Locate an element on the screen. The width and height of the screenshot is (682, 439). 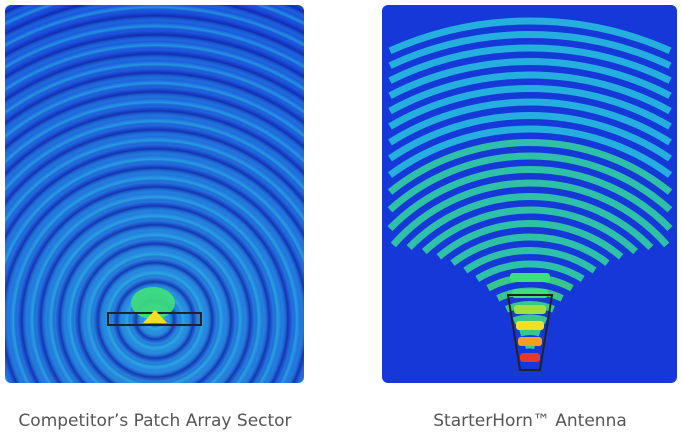
feed-hotspot is located at coordinates (155, 316).